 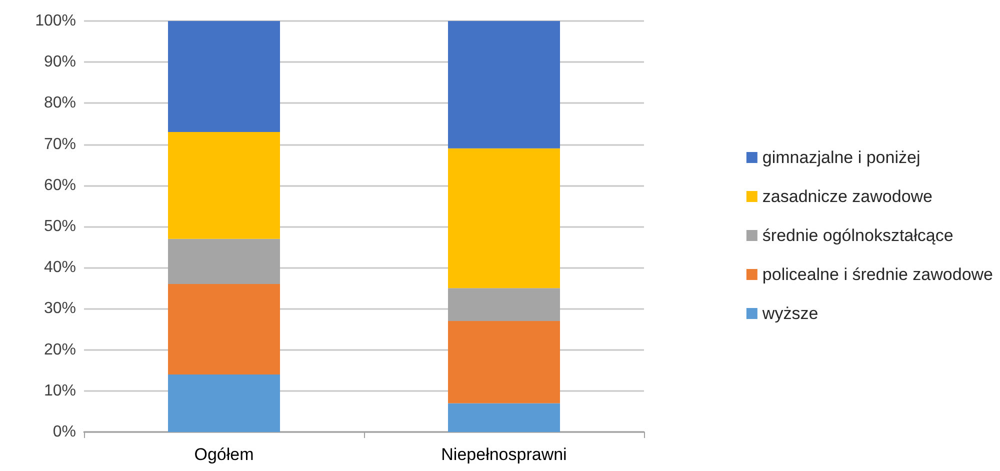 What do you see at coordinates (60, 62) in the screenshot?
I see `y-tick-label: 90%` at bounding box center [60, 62].